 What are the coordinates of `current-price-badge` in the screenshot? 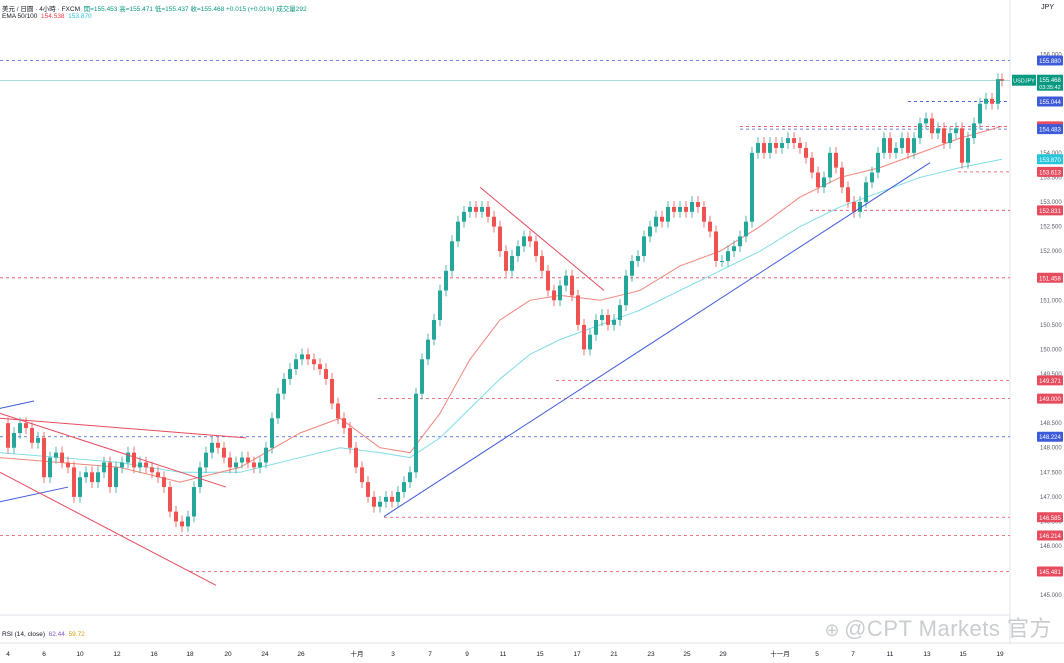 It's located at (1050, 82).